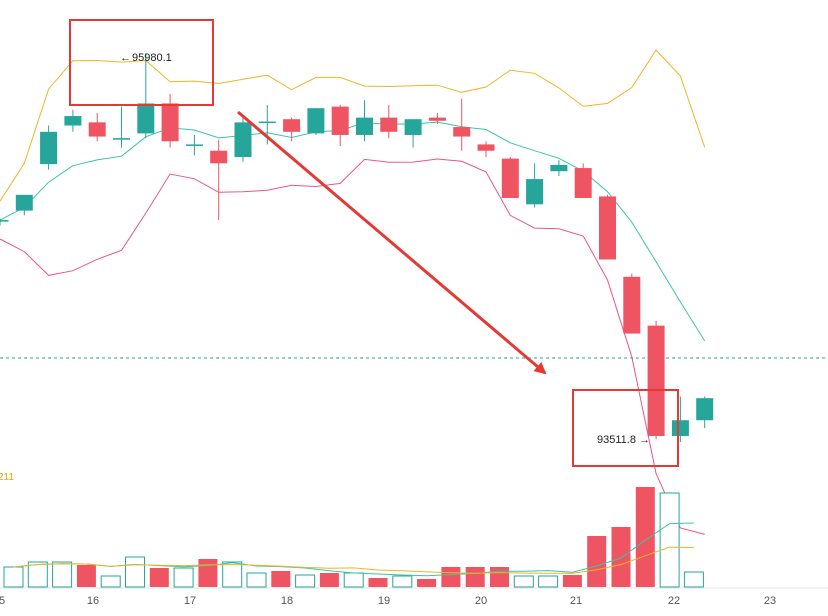  I want to click on volume-ma-lines, so click(353, 549).